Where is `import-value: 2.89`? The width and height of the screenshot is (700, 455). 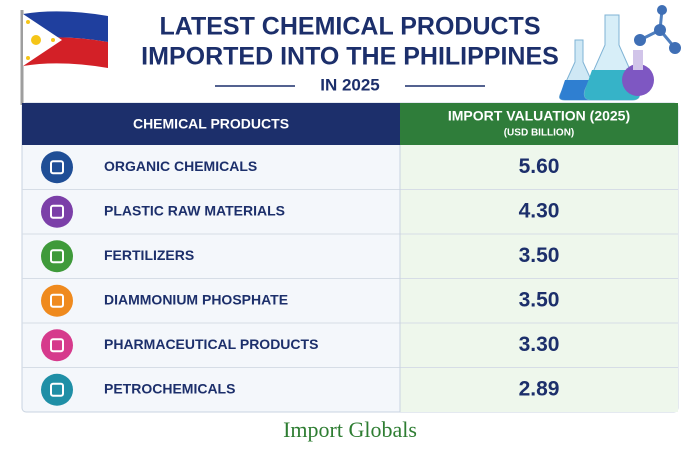
import-value: 2.89 is located at coordinates (539, 388).